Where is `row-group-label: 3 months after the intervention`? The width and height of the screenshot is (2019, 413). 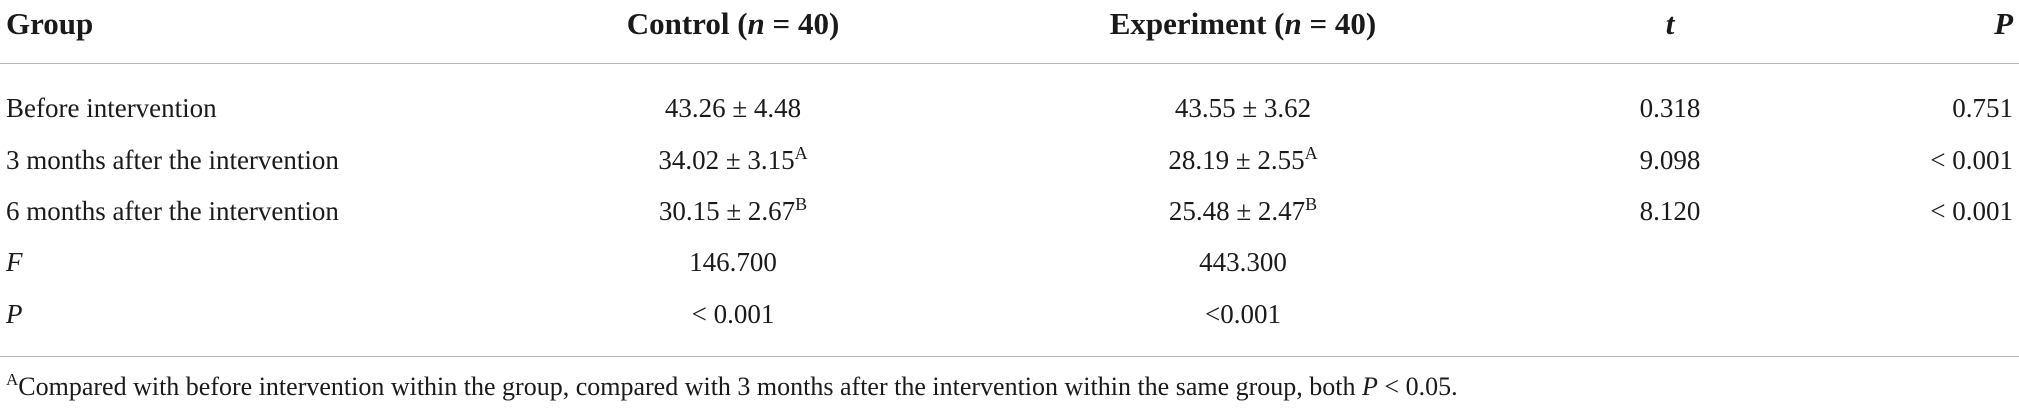
row-group-label: 3 months after the intervention is located at coordinates (172, 160).